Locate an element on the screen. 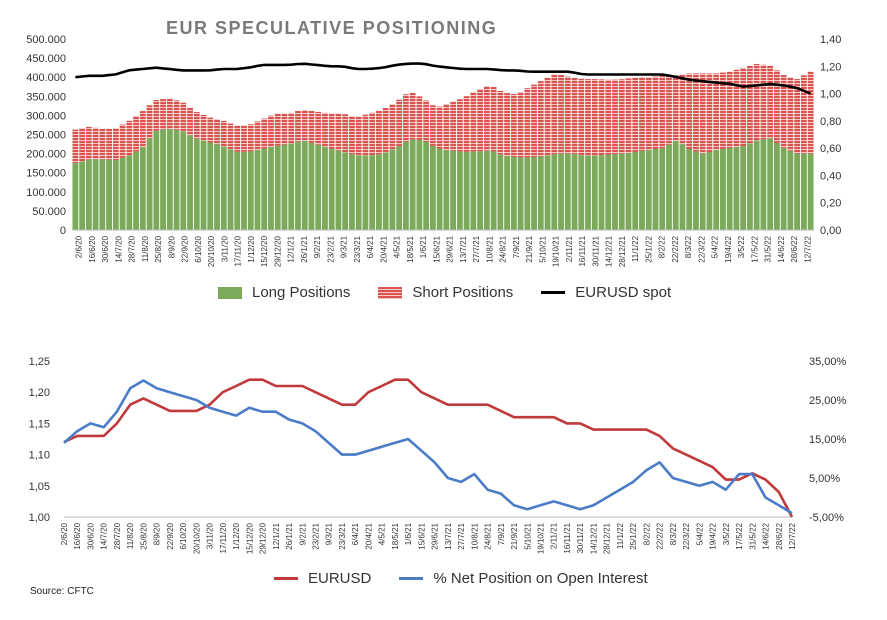  x-tick-label: 23/3/21 is located at coordinates (357, 248).